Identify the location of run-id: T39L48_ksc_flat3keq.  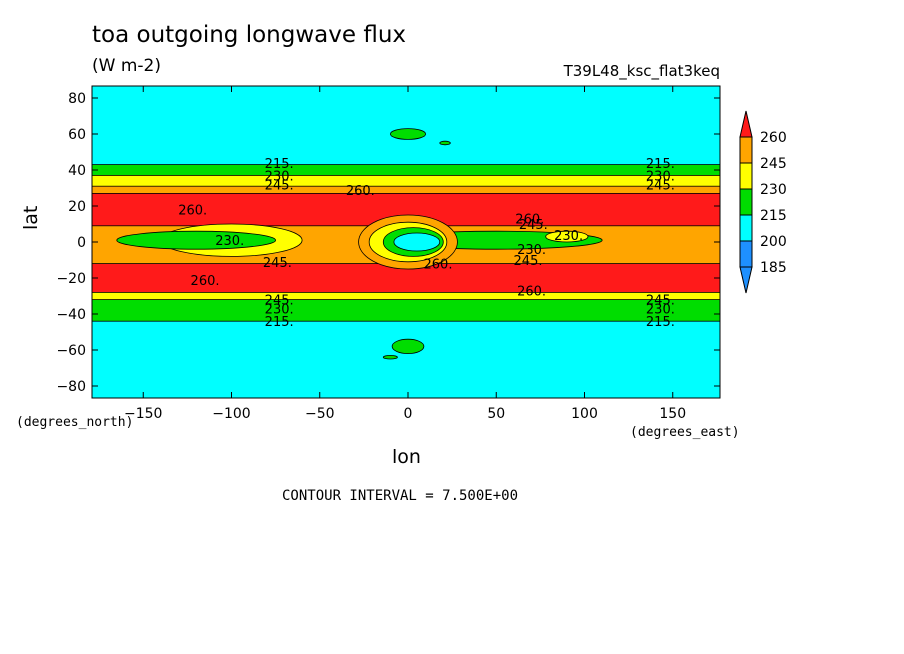
(641, 71).